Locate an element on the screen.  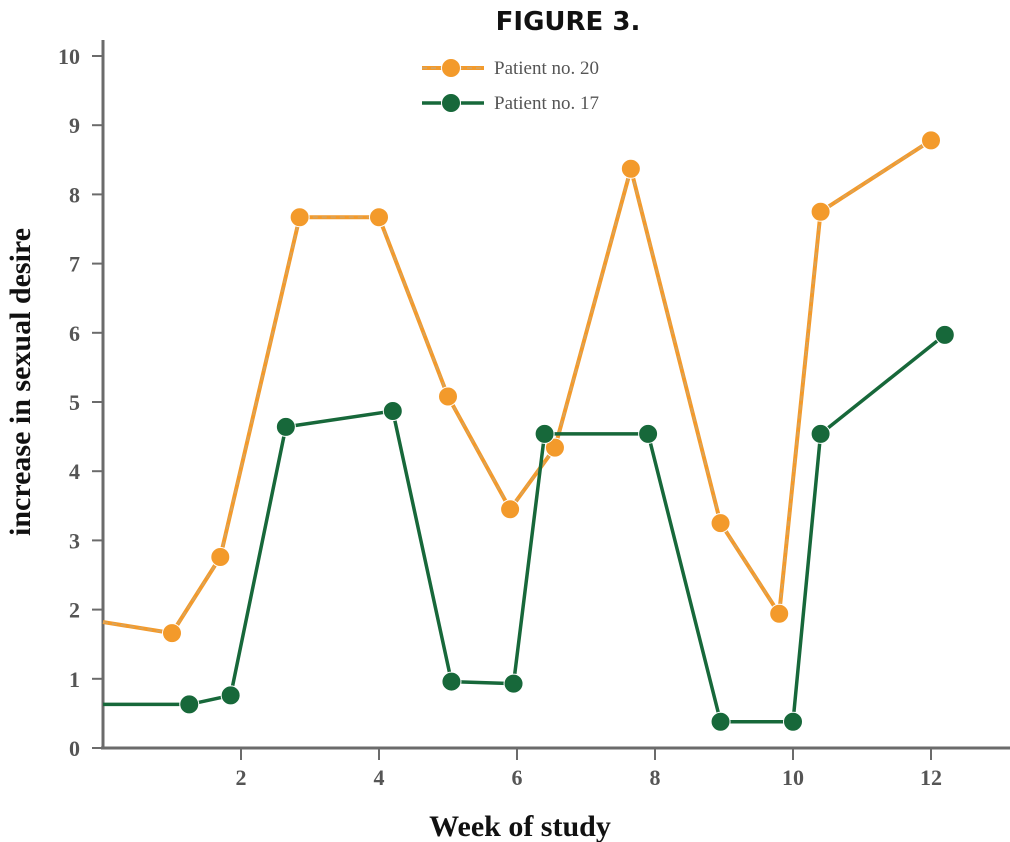
y-tick-label: 8 is located at coordinates (74, 194).